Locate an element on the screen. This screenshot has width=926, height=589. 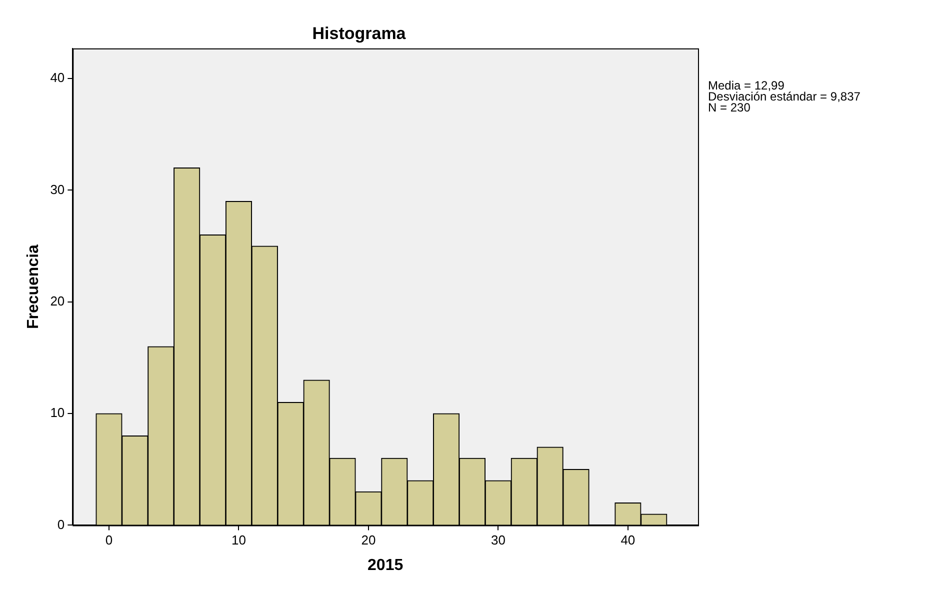
x-tick-label: 30 is located at coordinates (498, 540).